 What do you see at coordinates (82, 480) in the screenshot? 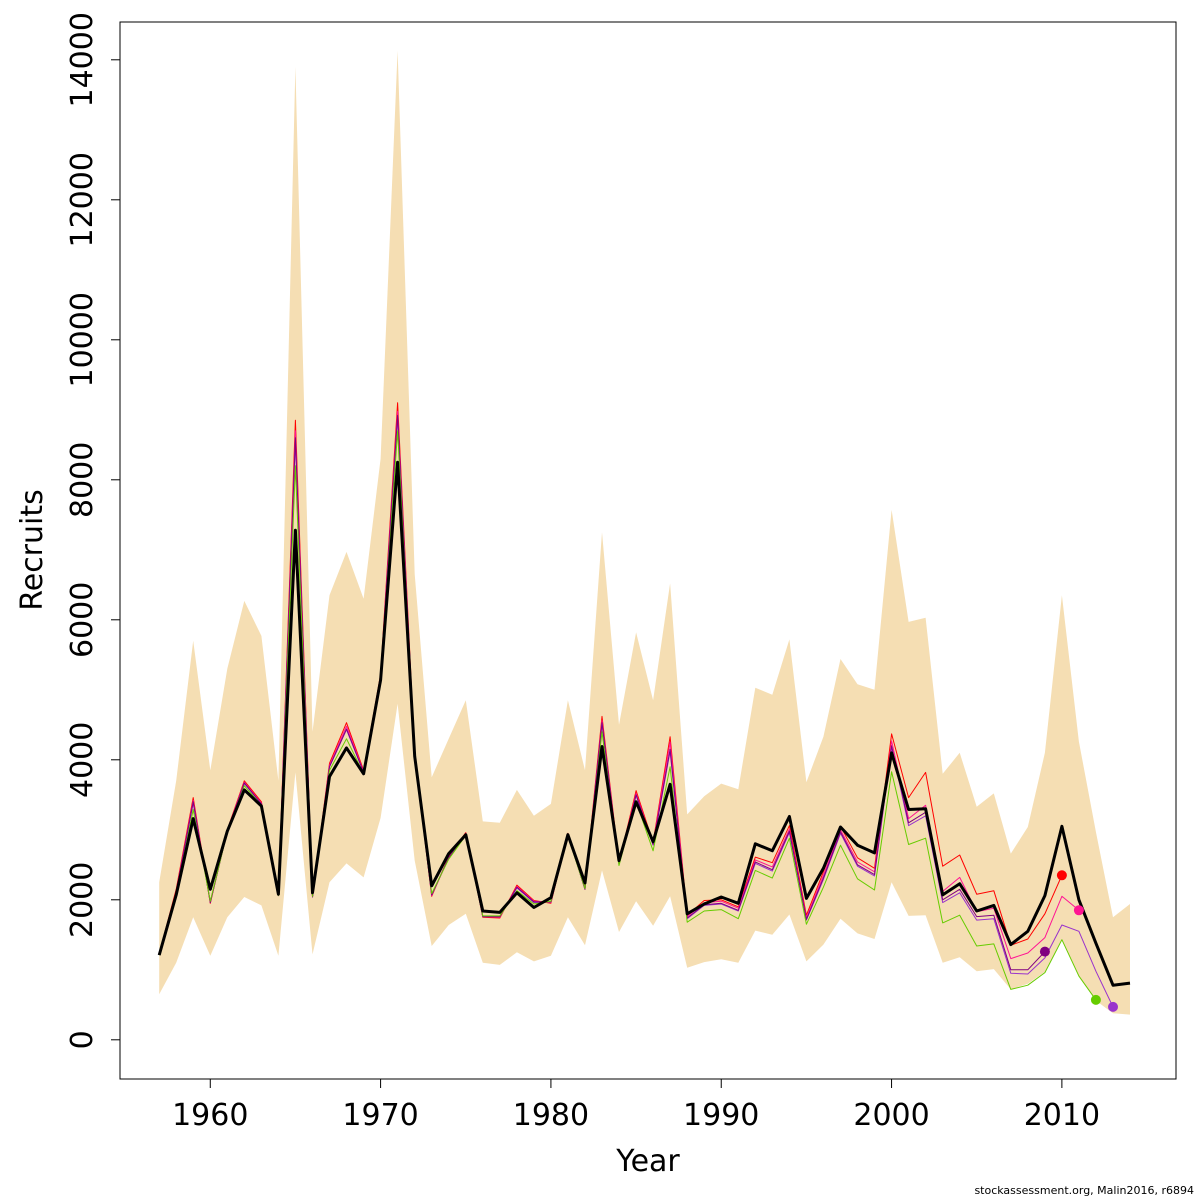
I see `y-tick-label: 8000` at bounding box center [82, 480].